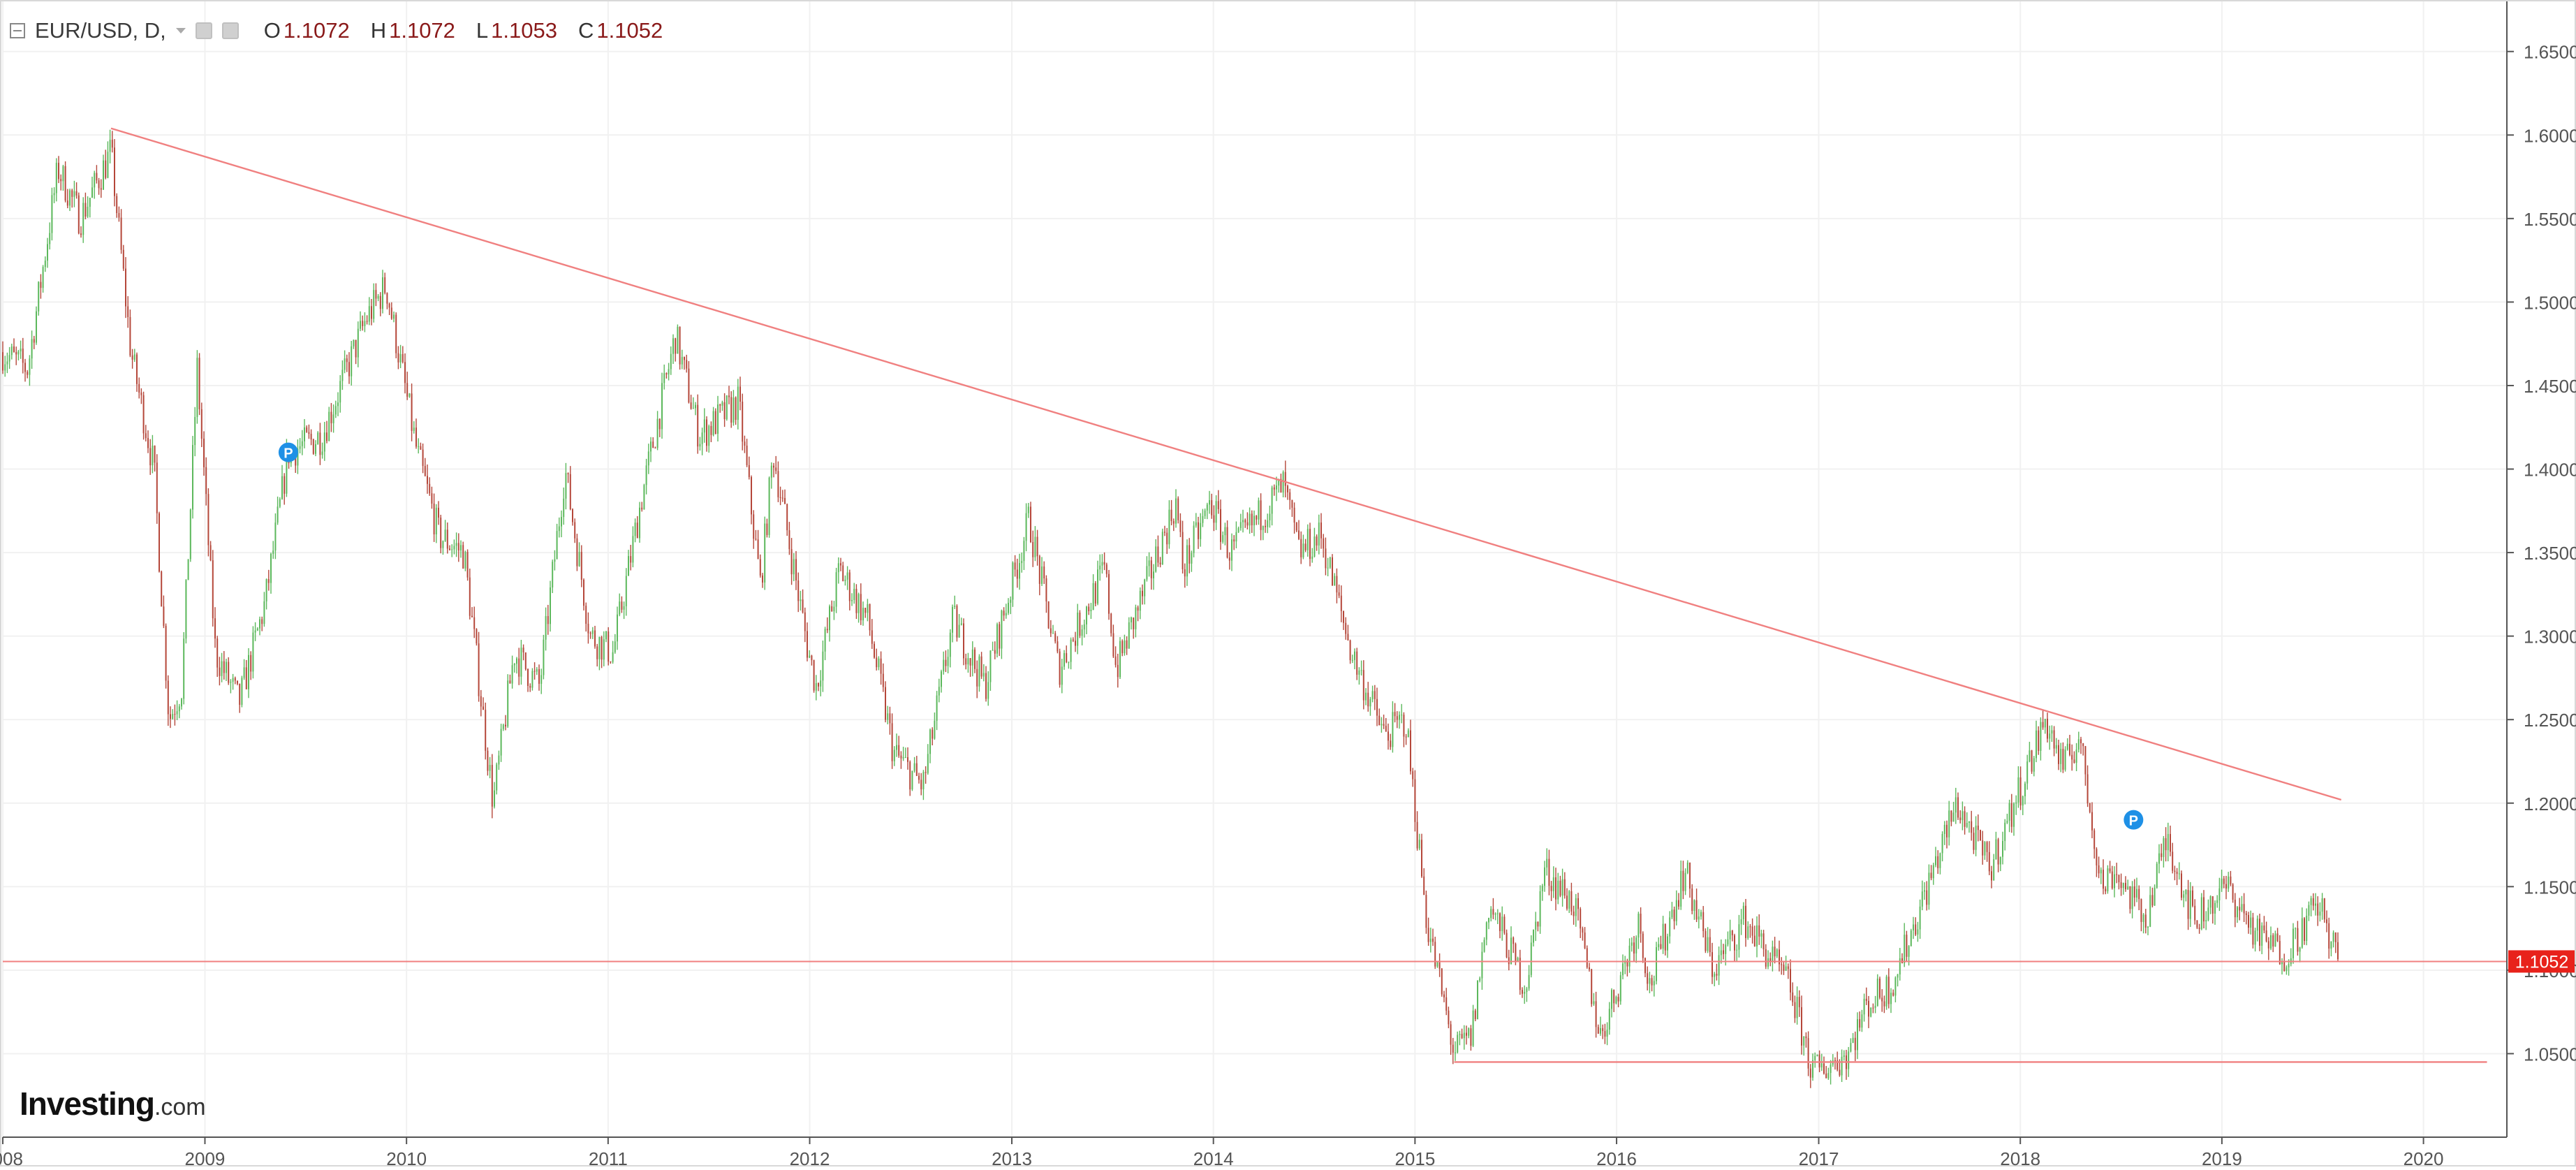  Describe the element at coordinates (412, 30) in the screenshot. I see `high-value: H 1.1072` at that location.